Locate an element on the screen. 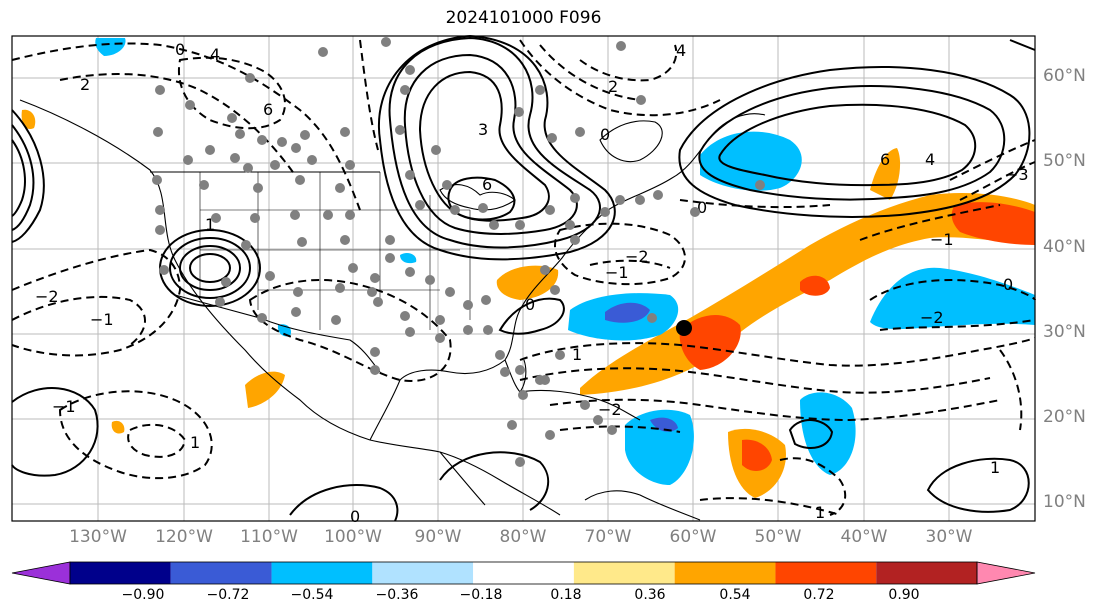 The image size is (1105, 615). central-america is located at coordinates (462, 478).